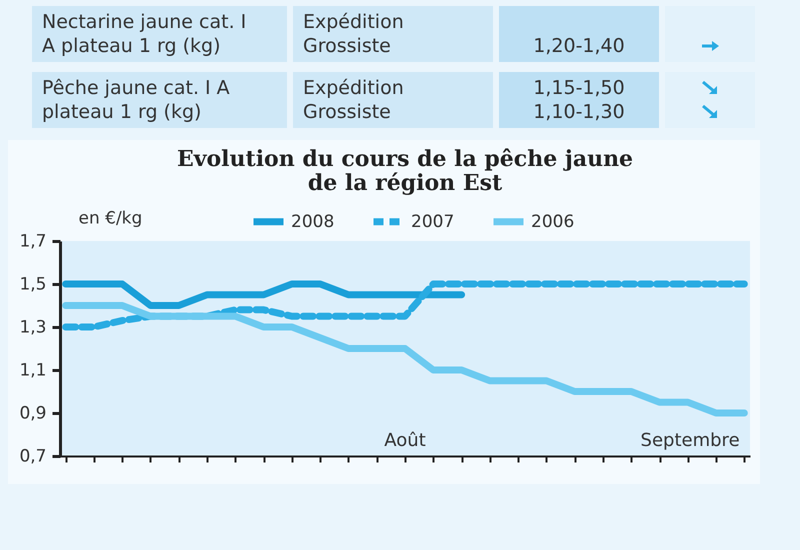  Describe the element at coordinates (432, 222) in the screenshot. I see `legend-label: 2007` at that location.